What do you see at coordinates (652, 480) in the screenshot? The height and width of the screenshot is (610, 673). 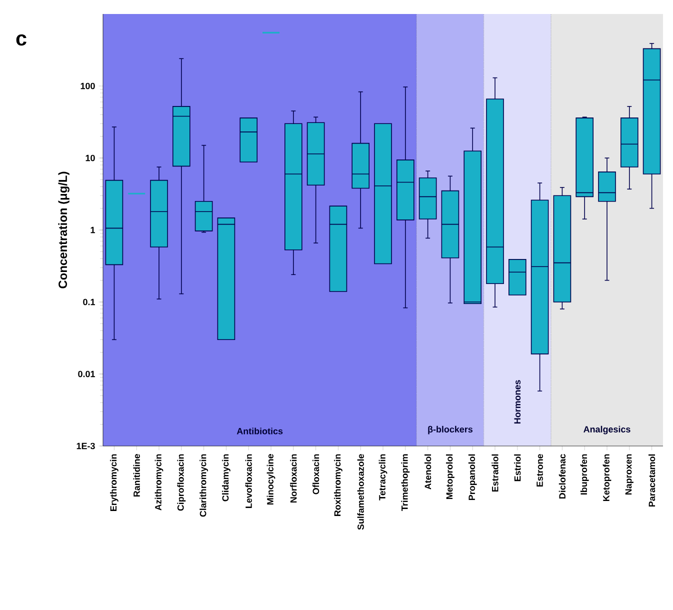 I see `x-tick-label: Paracetamol` at bounding box center [652, 480].